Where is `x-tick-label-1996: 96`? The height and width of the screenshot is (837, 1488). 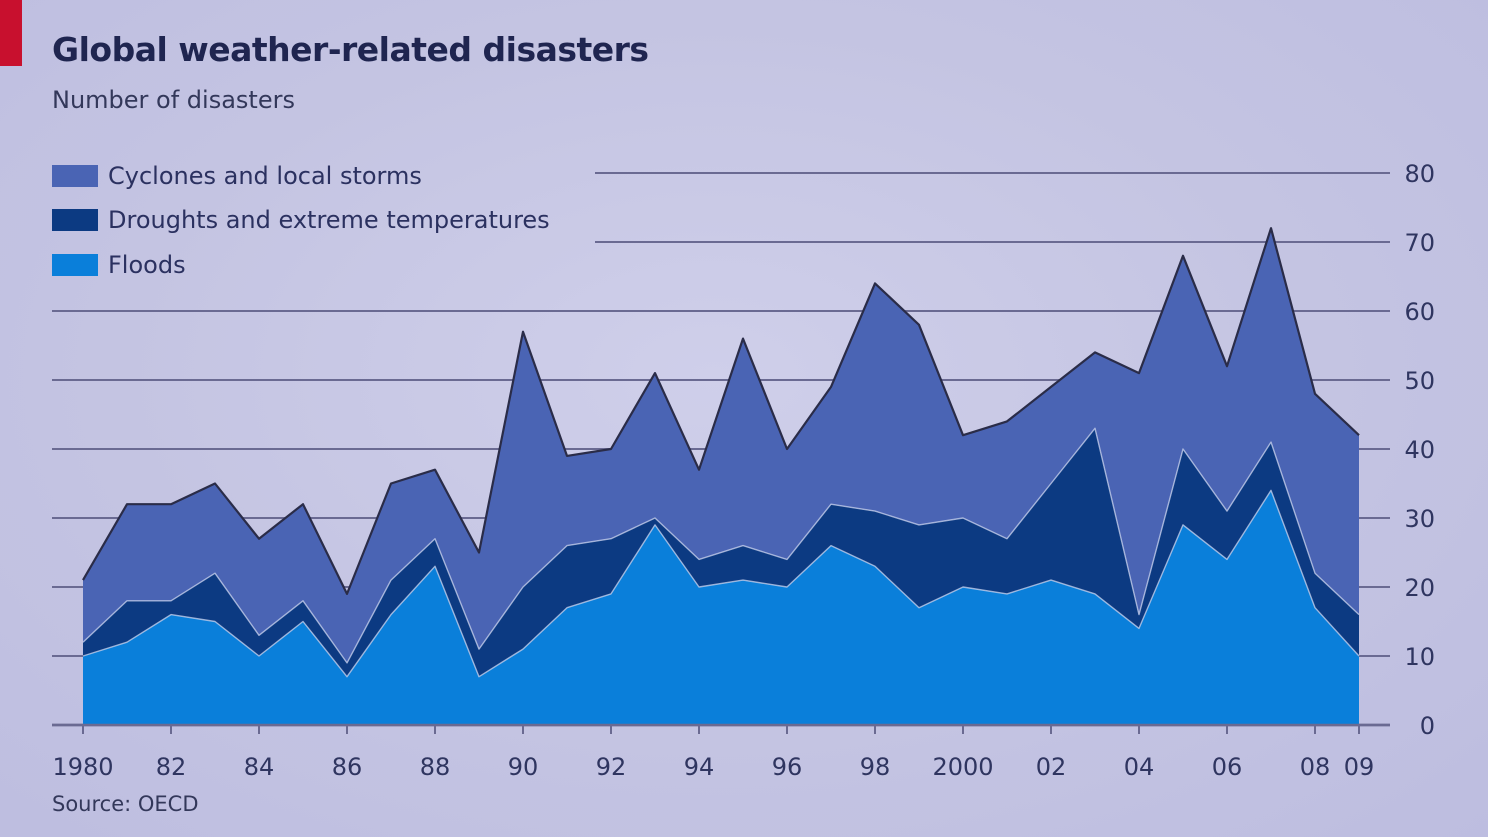 x-tick-label-1996: 96 is located at coordinates (787, 767).